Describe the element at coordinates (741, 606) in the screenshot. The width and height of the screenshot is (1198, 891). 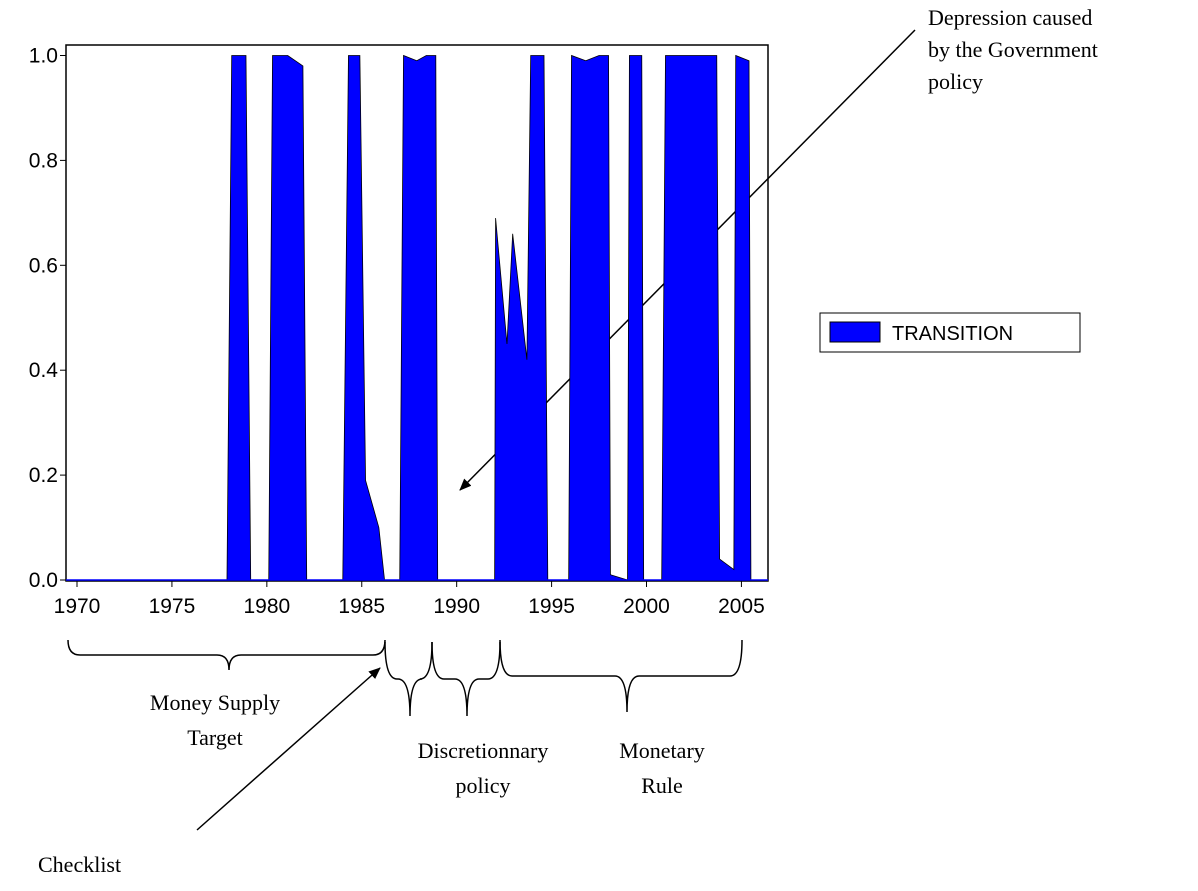
I see `x-tick-label: 2005` at that location.